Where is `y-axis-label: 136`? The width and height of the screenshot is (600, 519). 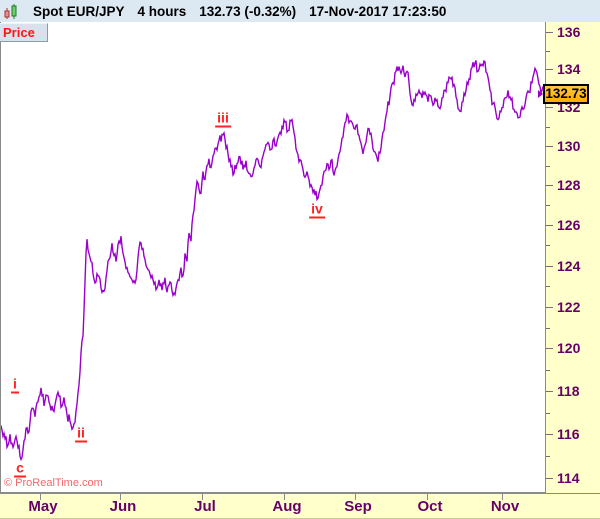
y-axis-label: 136 is located at coordinates (569, 32).